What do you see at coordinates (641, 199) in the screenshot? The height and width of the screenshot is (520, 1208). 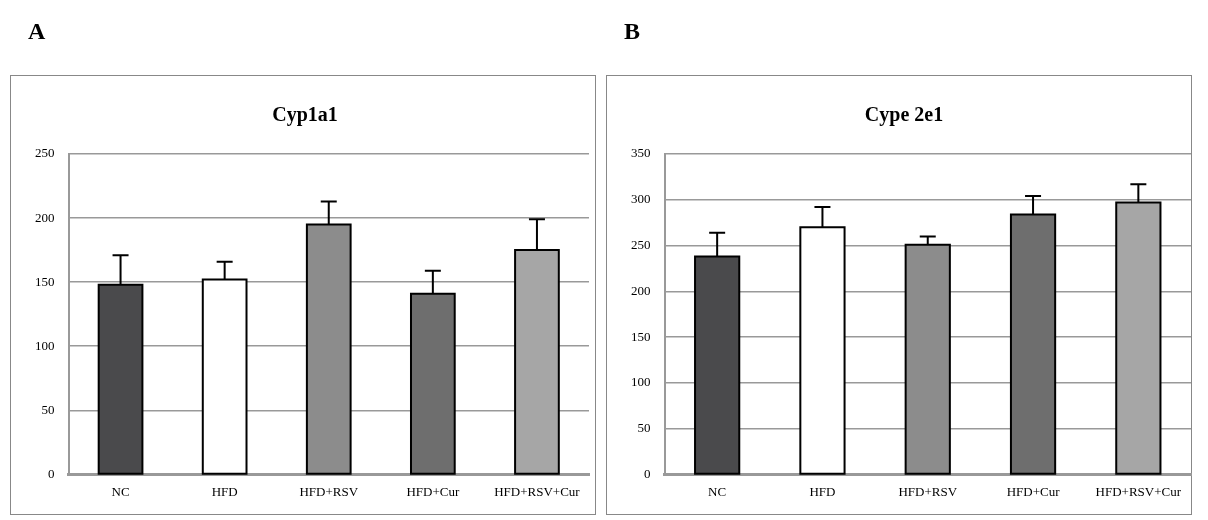 I see `y-tick-label: 300` at bounding box center [641, 199].